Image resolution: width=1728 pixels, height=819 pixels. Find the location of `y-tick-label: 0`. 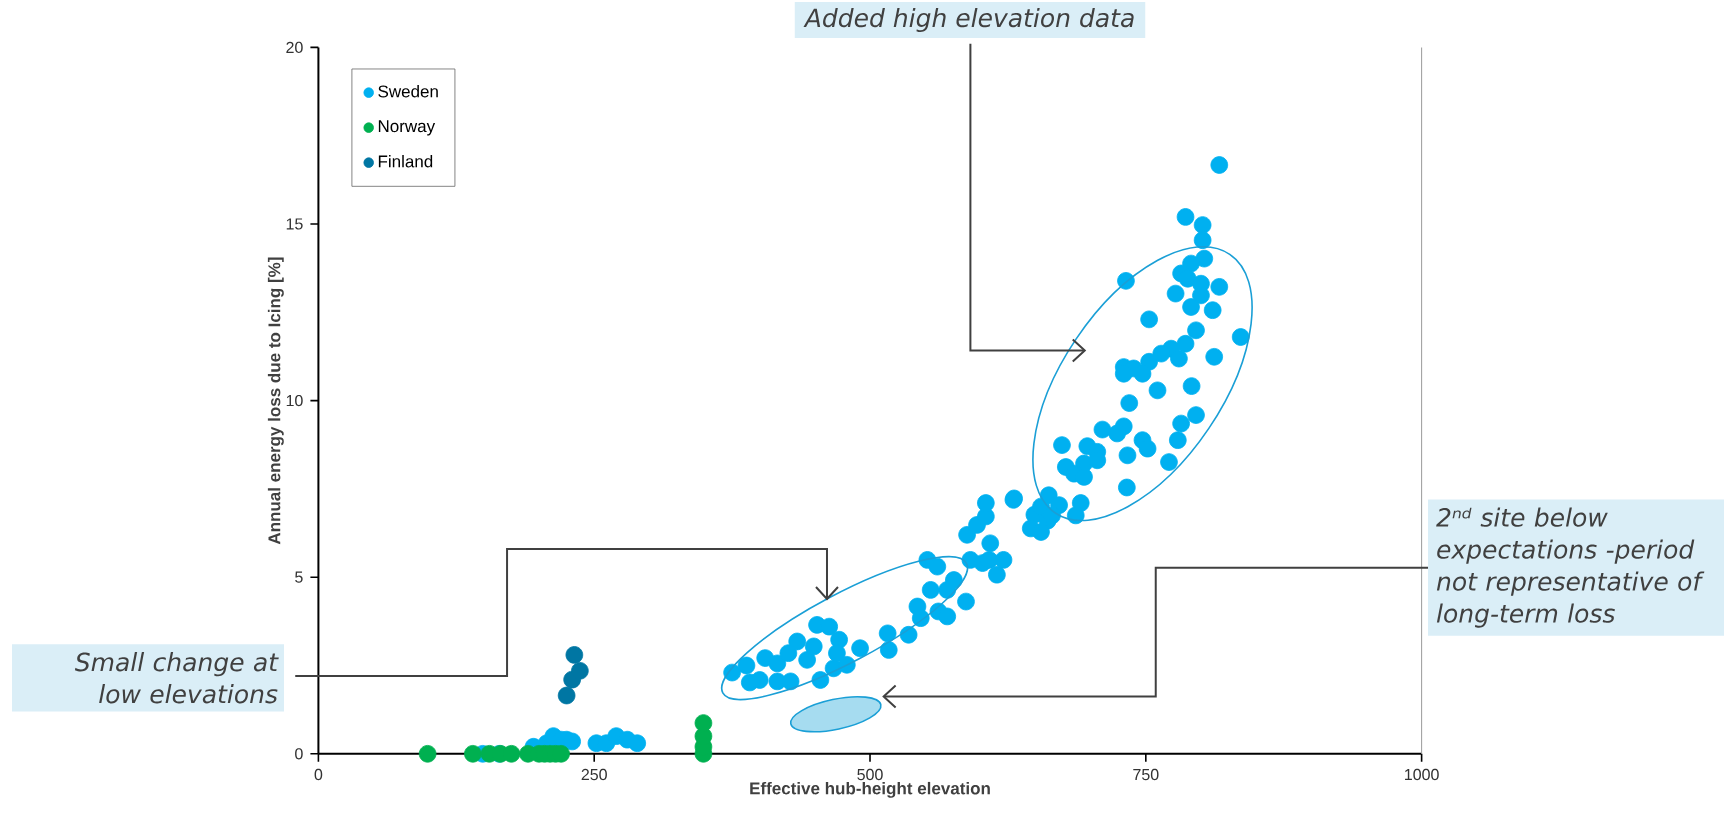

y-tick-label: 0 is located at coordinates (299, 754).